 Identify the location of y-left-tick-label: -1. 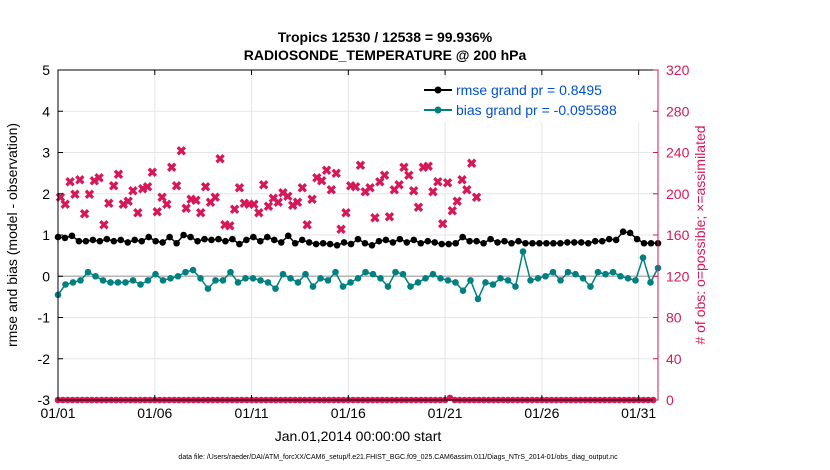
(44, 318).